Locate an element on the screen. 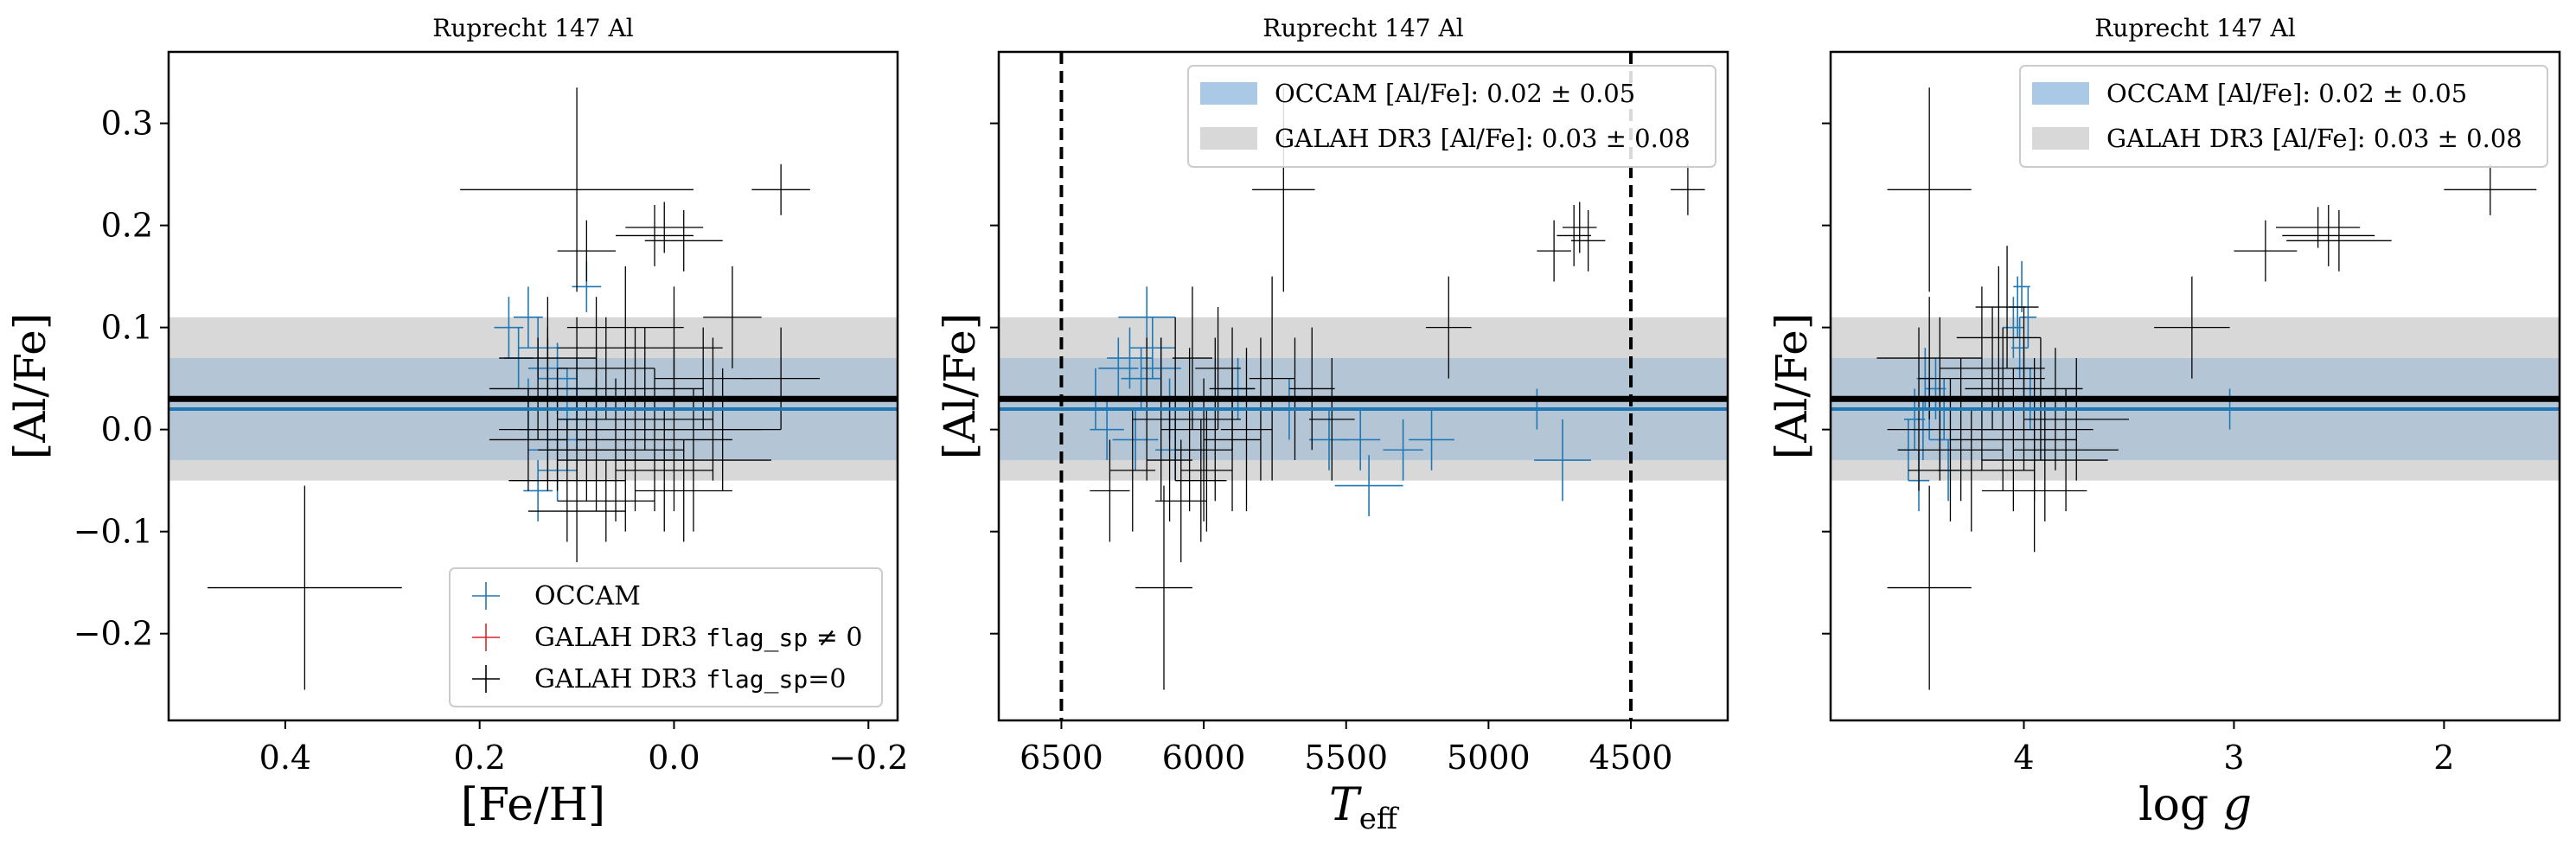  x-tick-label: −0.2 is located at coordinates (868, 758).